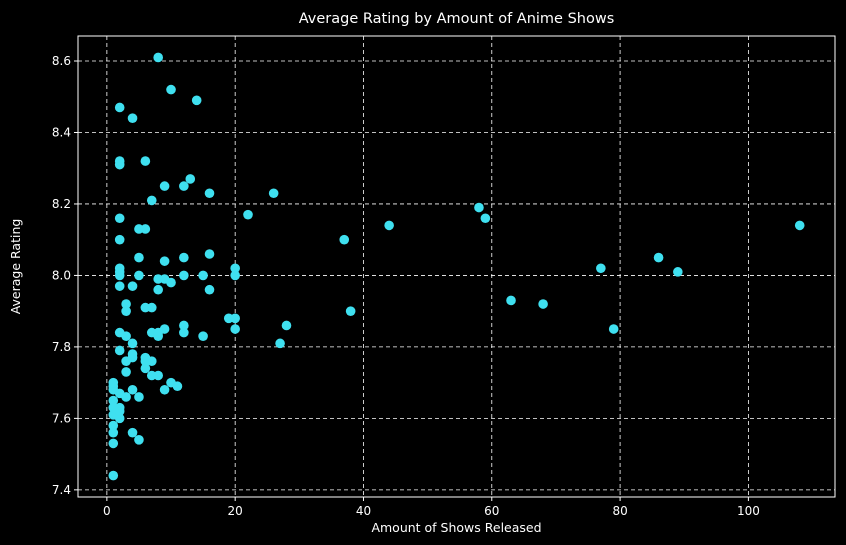  Describe the element at coordinates (748, 511) in the screenshot. I see `x-tick-label: 100` at that location.